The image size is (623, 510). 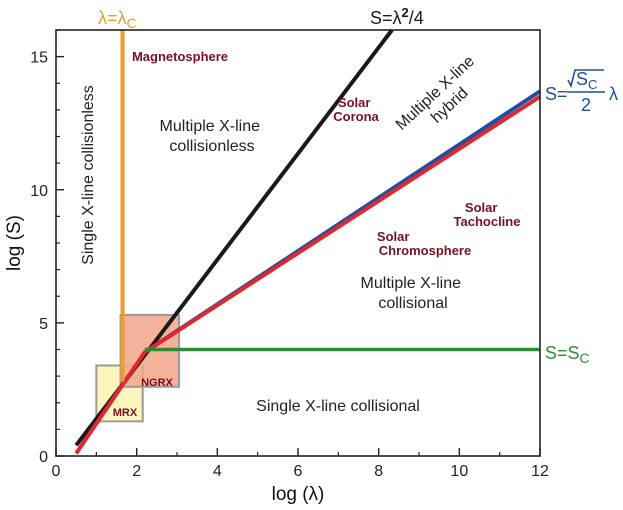 I want to click on x-tick-label: 10, so click(x=459, y=471).